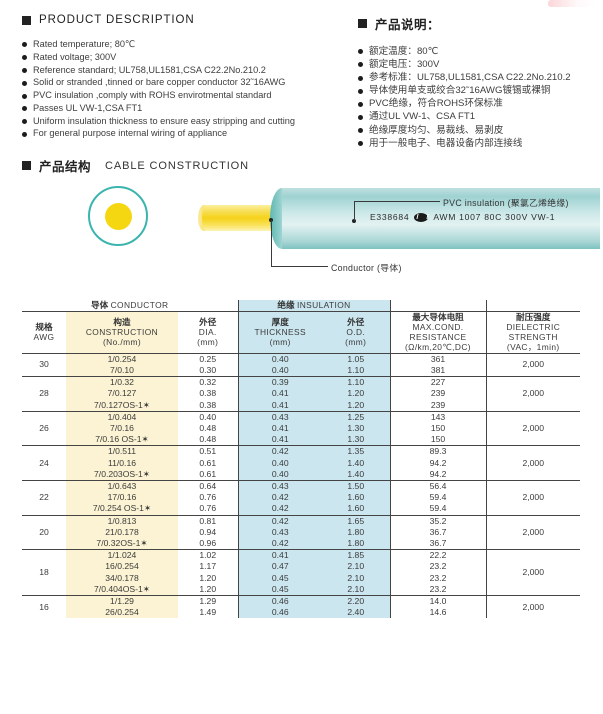  What do you see at coordinates (122, 462) in the screenshot?
I see `cell-line: 11/0.16` at bounding box center [122, 462].